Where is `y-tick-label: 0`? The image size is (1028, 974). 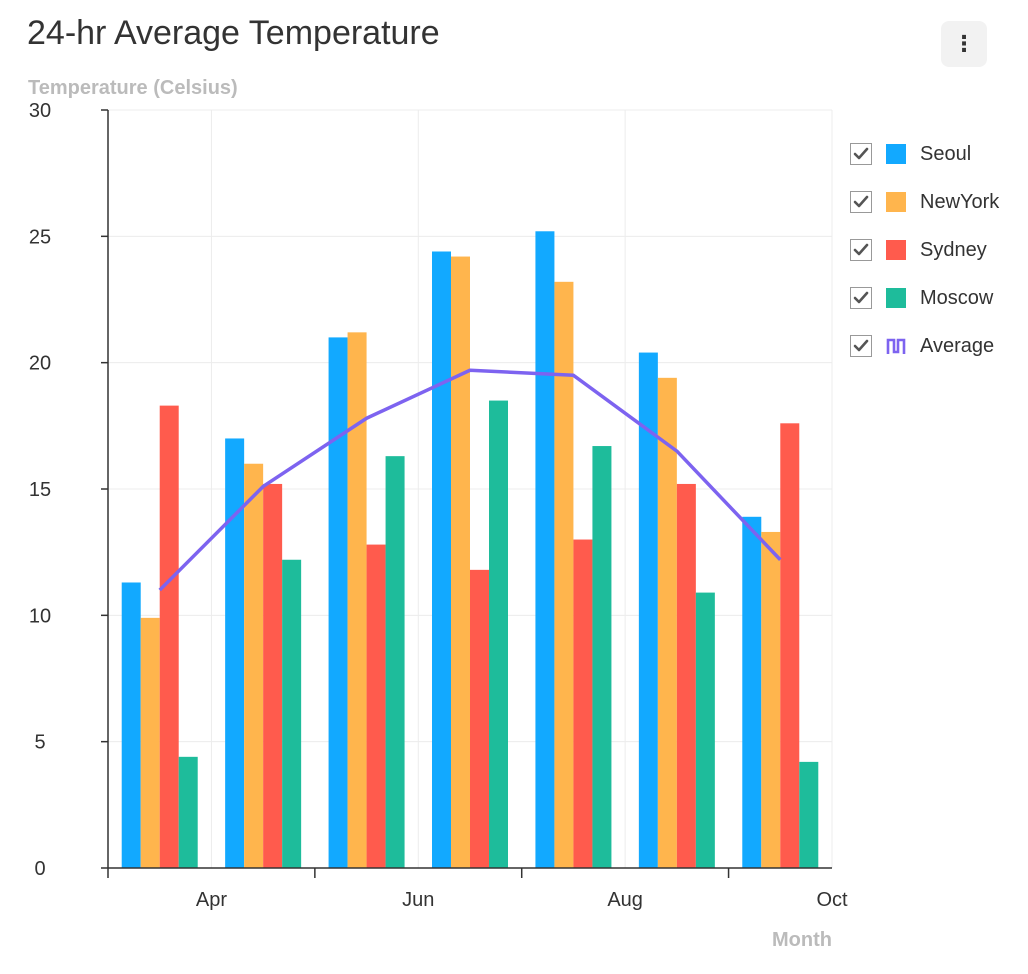 y-tick-label: 0 is located at coordinates (39, 869).